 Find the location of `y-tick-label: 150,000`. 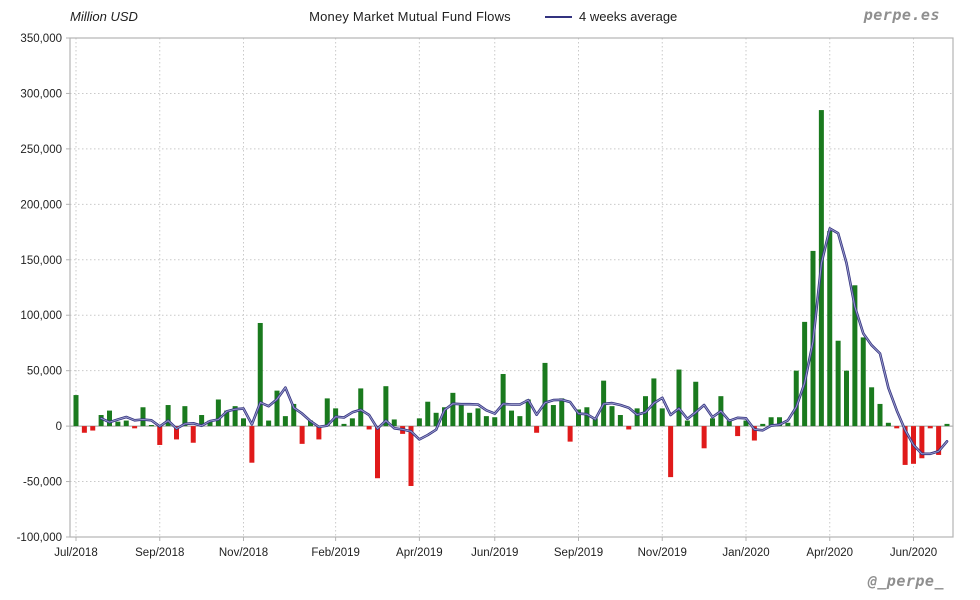

y-tick-label: 150,000 is located at coordinates (41, 261).